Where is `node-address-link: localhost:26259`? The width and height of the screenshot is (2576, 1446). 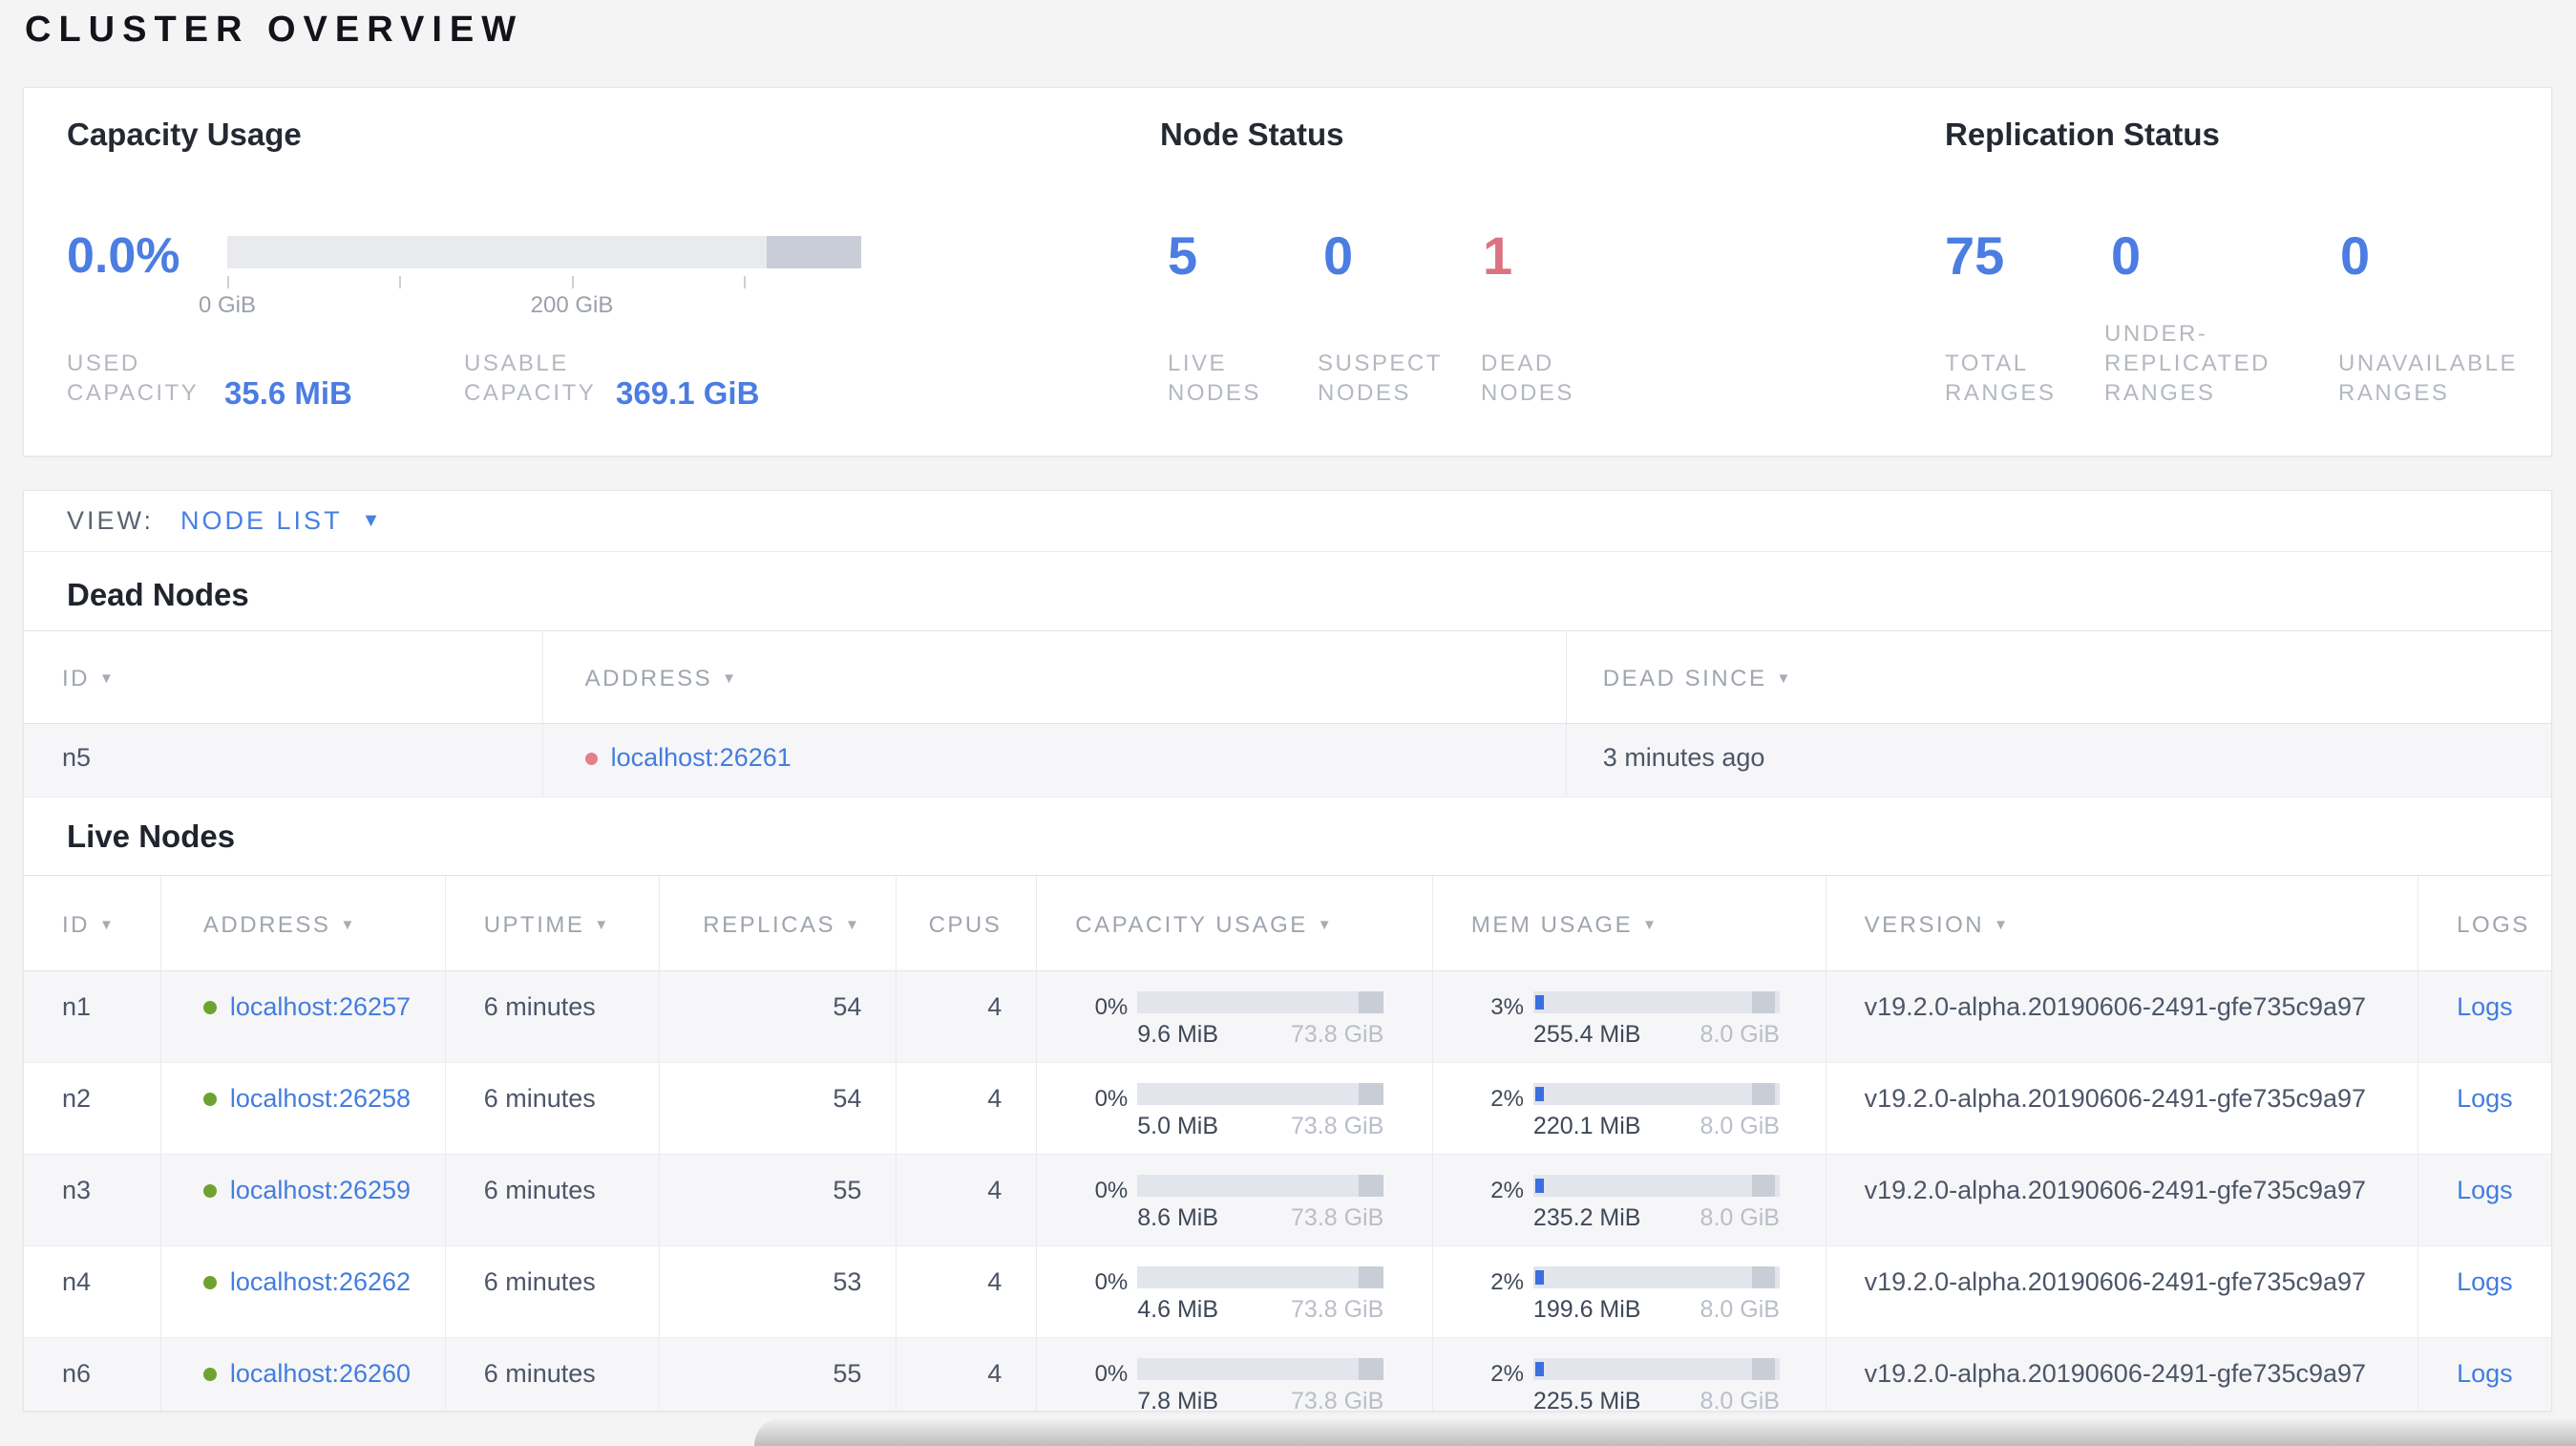
node-address-link: localhost:26259 is located at coordinates (320, 1190).